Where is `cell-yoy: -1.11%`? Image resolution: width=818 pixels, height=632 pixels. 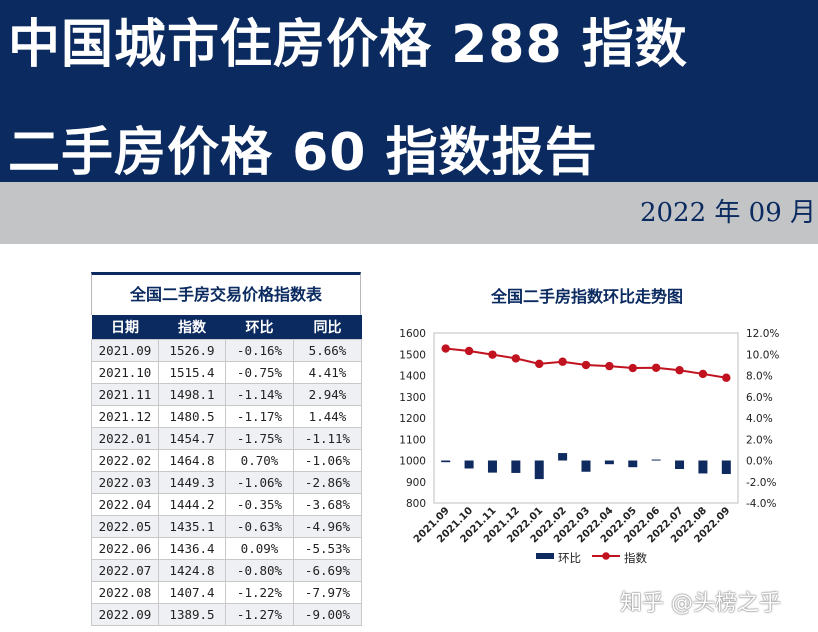
cell-yoy: -1.11% is located at coordinates (327, 438).